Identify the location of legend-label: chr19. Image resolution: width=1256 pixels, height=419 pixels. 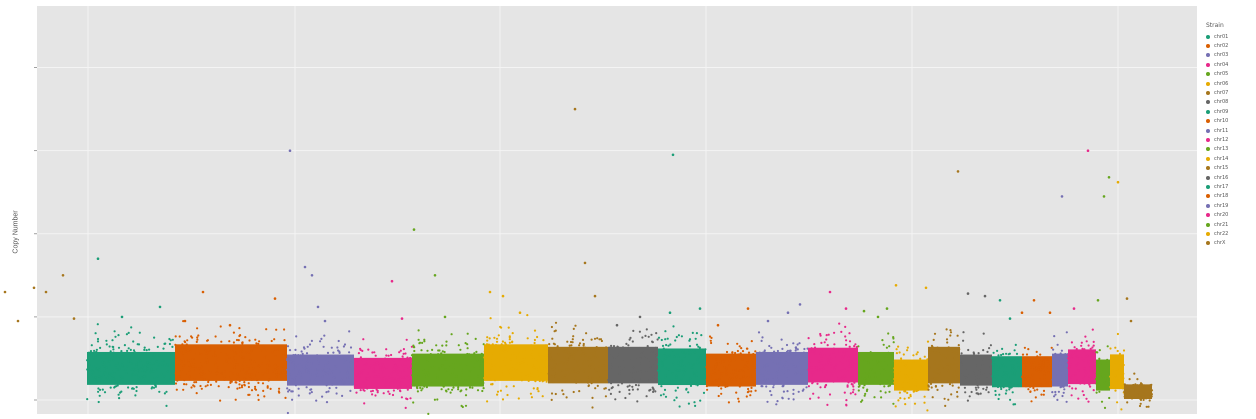
(1221, 205).